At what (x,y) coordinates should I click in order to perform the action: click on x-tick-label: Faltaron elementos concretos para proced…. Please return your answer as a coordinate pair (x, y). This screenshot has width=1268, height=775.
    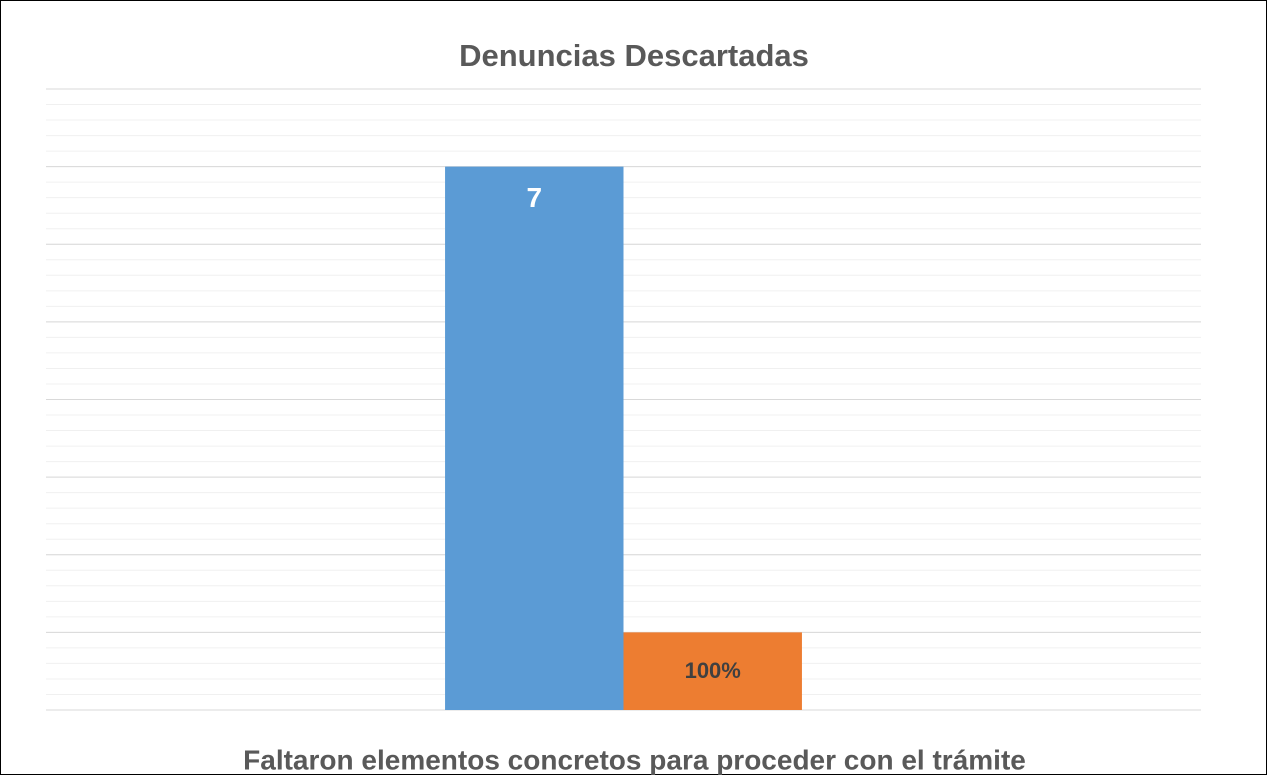
    Looking at the image, I should click on (634, 759).